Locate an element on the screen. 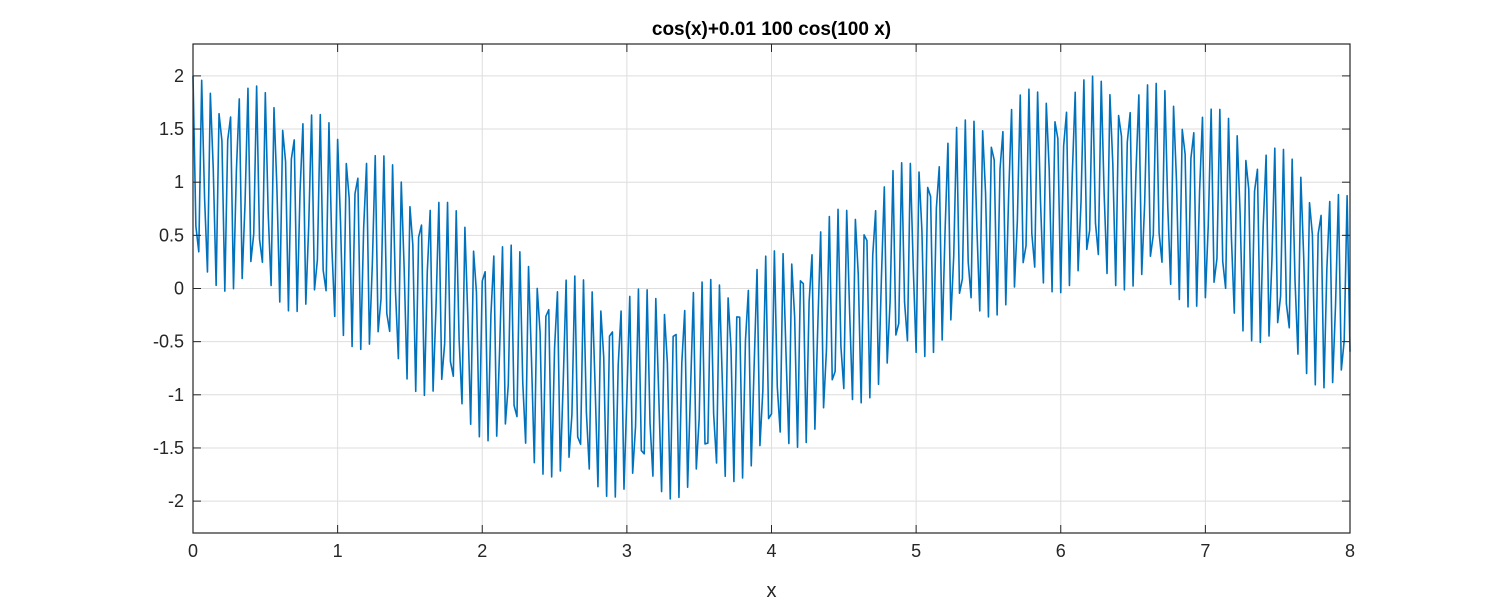 The width and height of the screenshot is (1492, 606). y-tick-label: 2 is located at coordinates (179, 76).